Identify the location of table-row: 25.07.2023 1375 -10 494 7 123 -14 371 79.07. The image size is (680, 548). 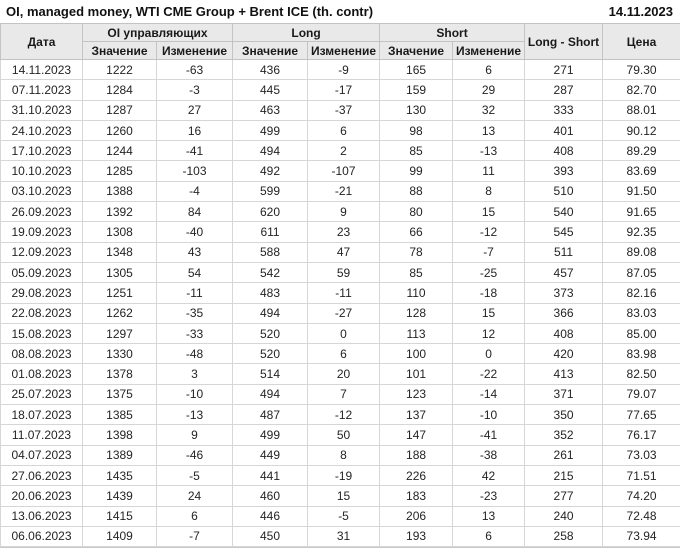
(340, 394).